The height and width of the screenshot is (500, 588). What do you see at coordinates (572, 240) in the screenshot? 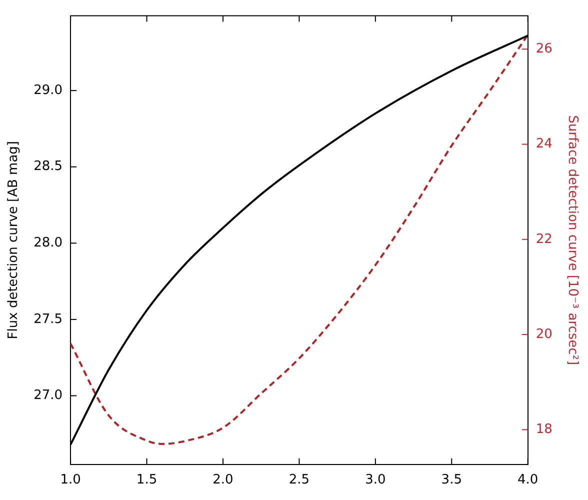
I see `y2-axis-title: Surface detection curve [10⁻³ arcsec²]` at bounding box center [572, 240].